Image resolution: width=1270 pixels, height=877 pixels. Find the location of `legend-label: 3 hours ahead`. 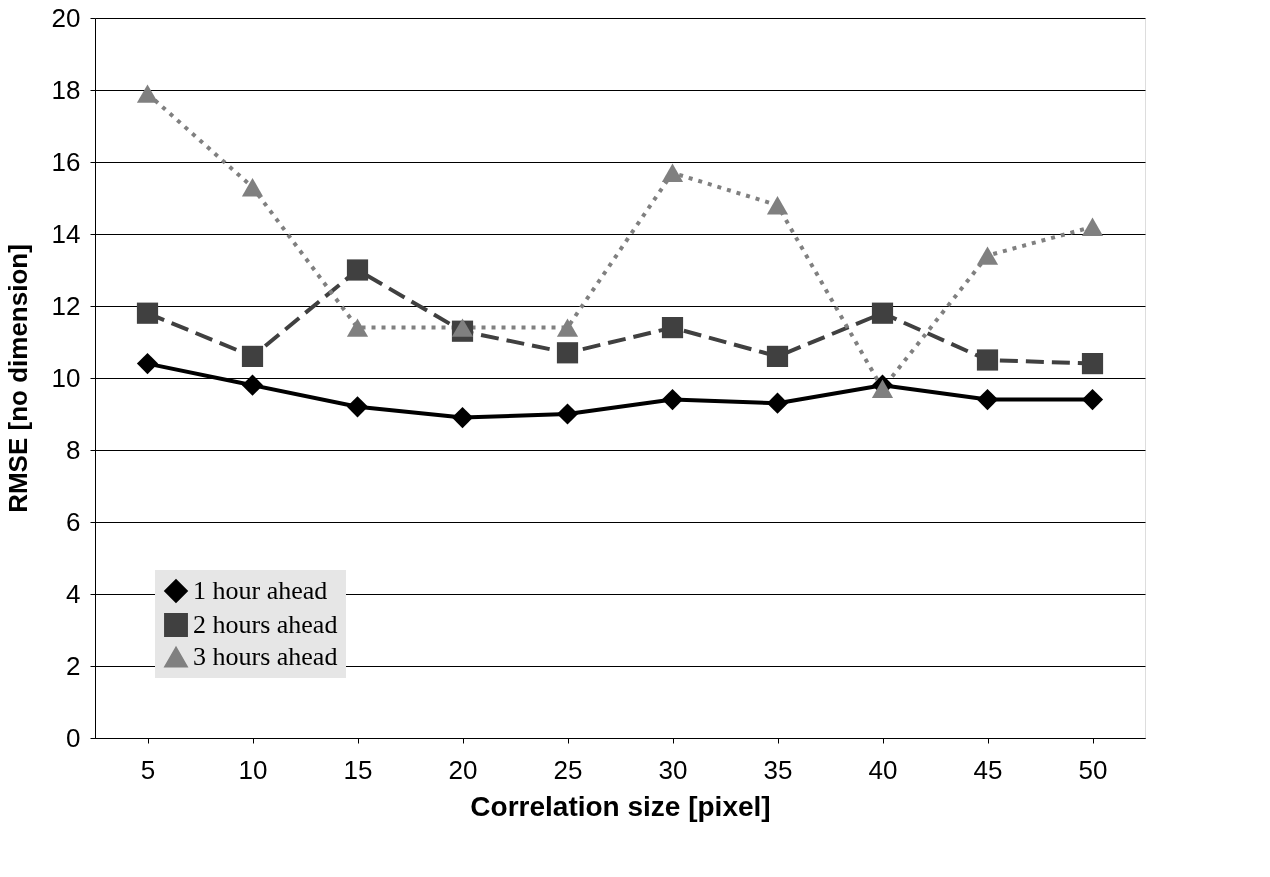

legend-label: 3 hours ahead is located at coordinates (265, 656).